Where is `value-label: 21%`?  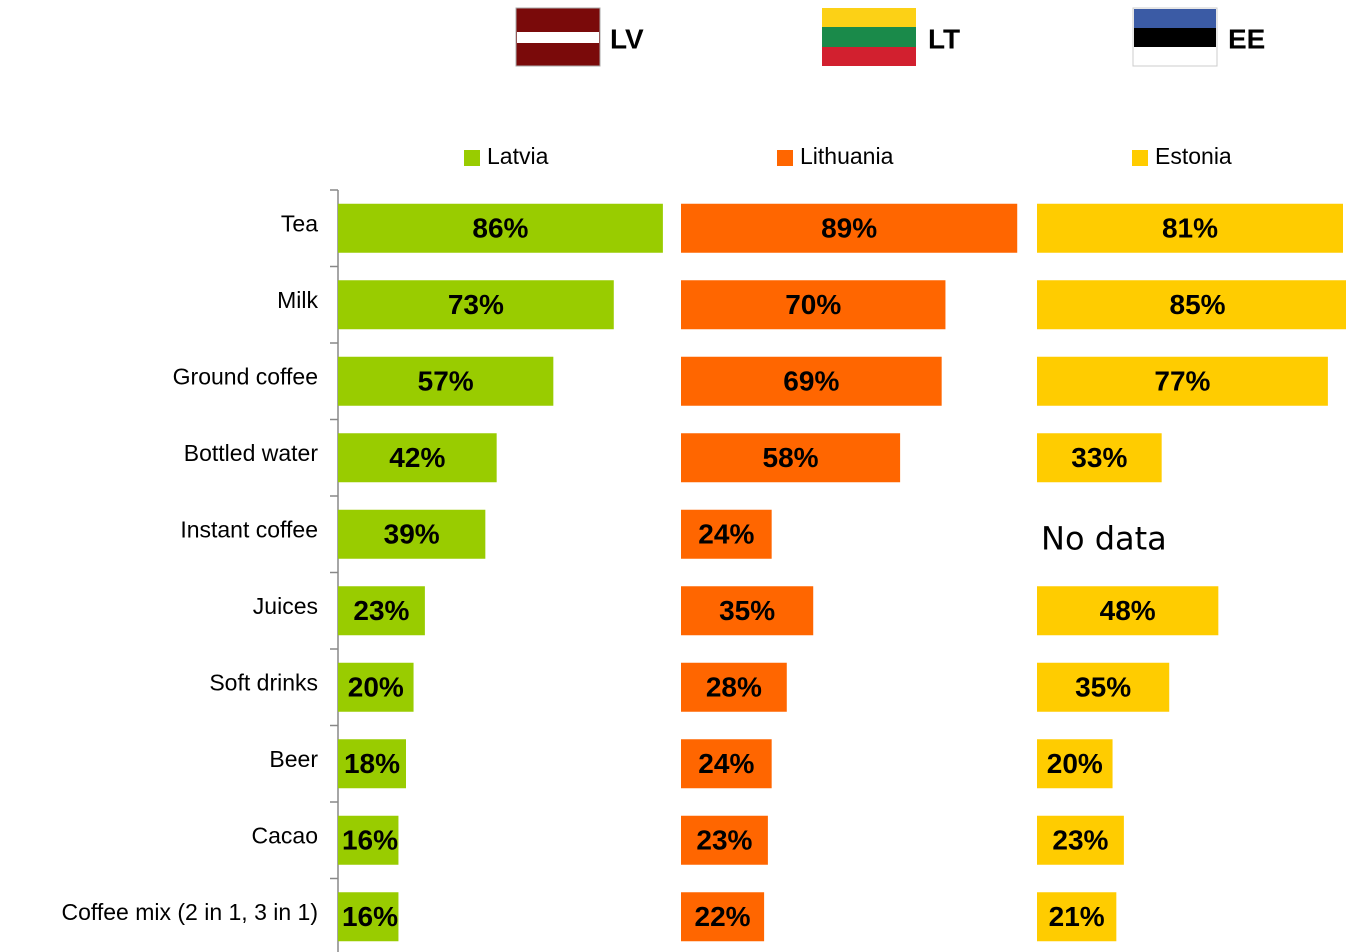
value-label: 21% is located at coordinates (1077, 916).